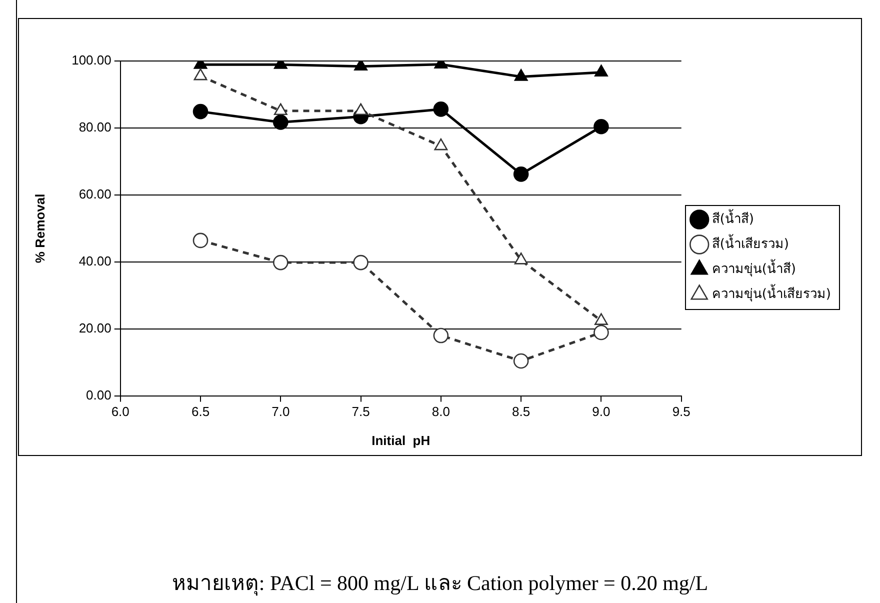 This screenshot has height=603, width=880. Describe the element at coordinates (754, 267) in the screenshot. I see `legend-label: ความขุ่น(น้ำสี)` at that location.